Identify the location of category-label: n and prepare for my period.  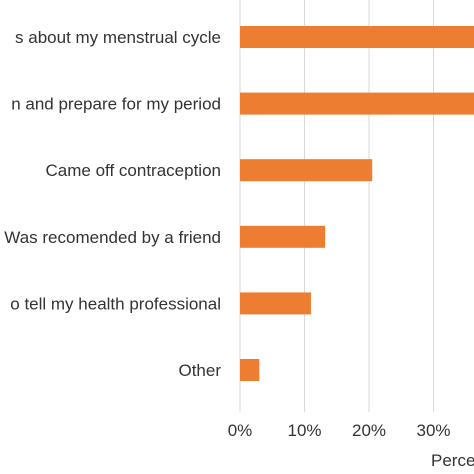
(116, 104).